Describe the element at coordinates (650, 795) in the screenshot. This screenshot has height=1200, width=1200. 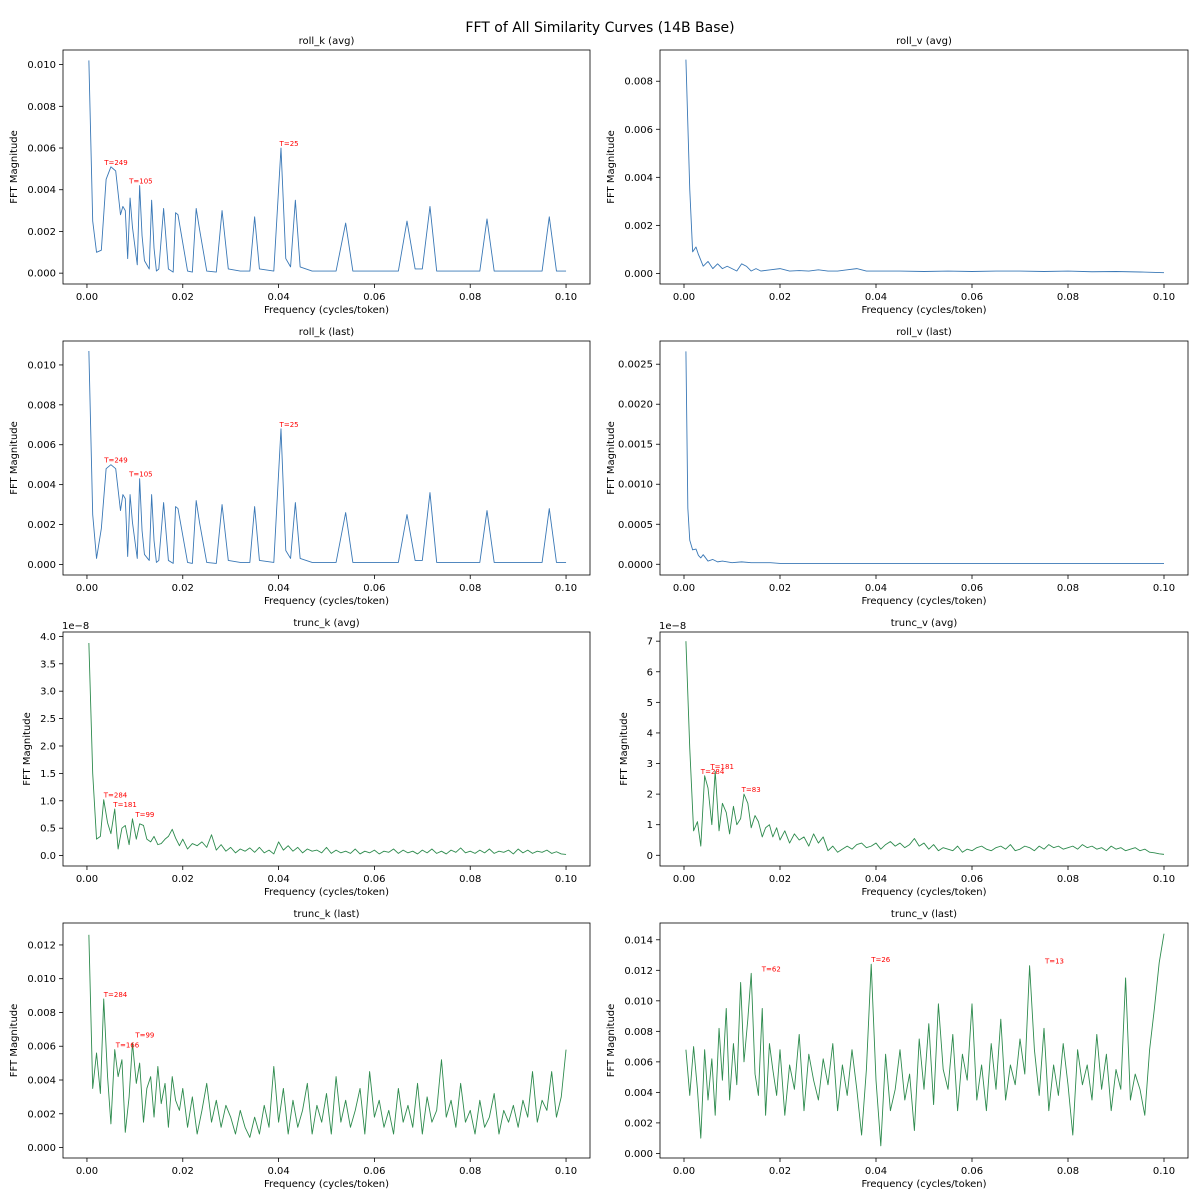
I see `y-tick-label: 2` at that location.